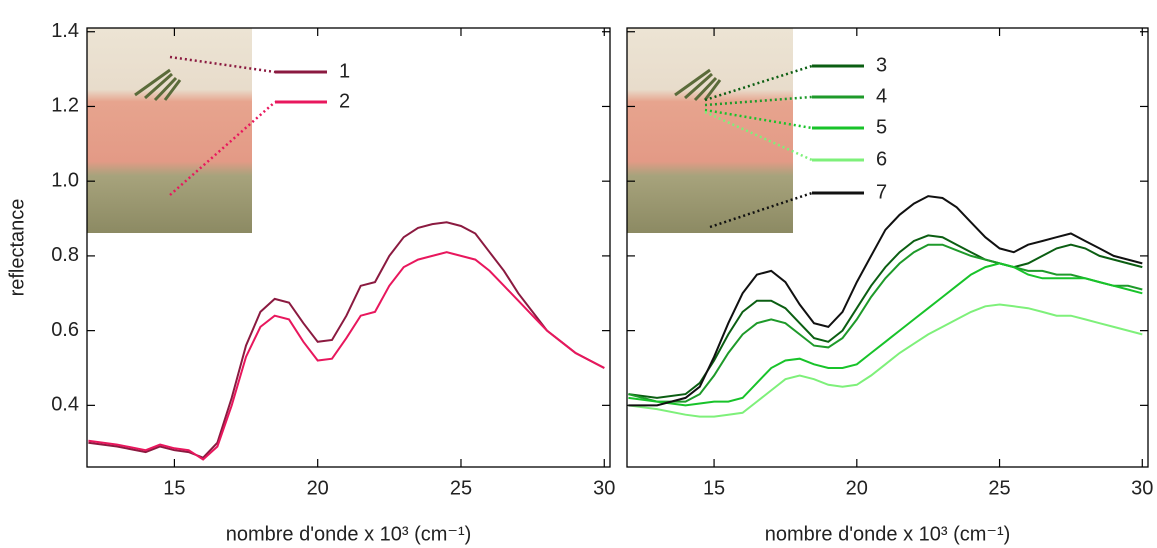  I want to click on y-tick-label: 0.6, so click(65, 330).